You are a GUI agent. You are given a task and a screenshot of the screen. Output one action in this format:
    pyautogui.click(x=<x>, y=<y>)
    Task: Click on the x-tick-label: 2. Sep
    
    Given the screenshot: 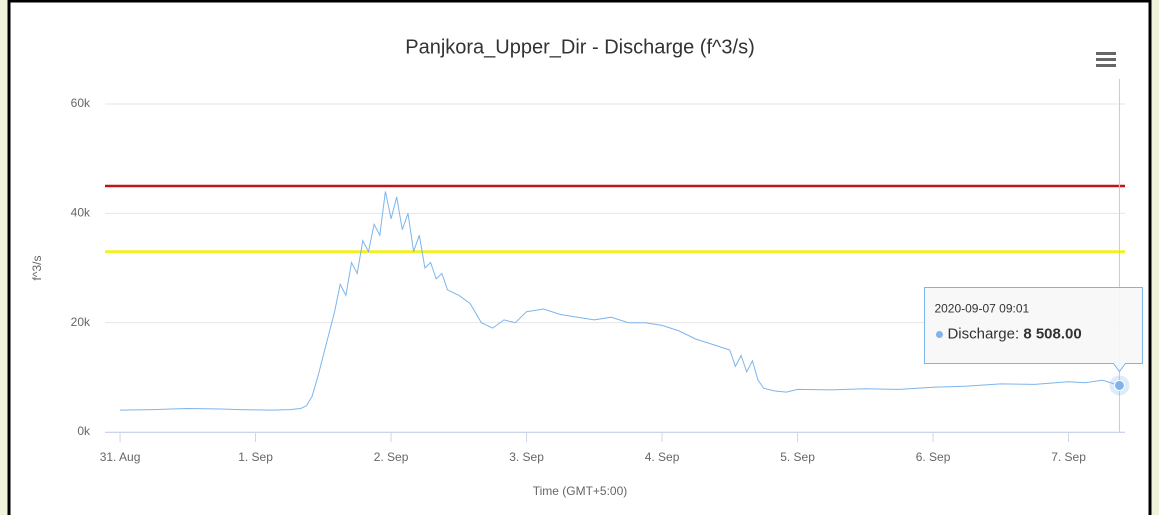 What is the action you would take?
    pyautogui.click(x=391, y=457)
    